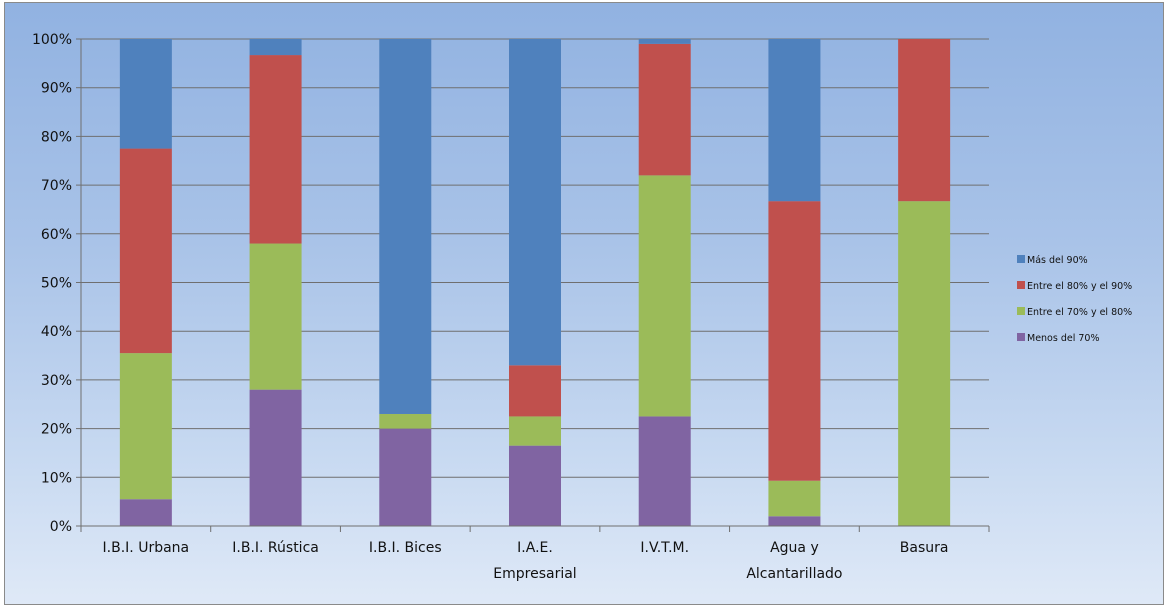  I want to click on y-tick-label: 10%, so click(56, 478).